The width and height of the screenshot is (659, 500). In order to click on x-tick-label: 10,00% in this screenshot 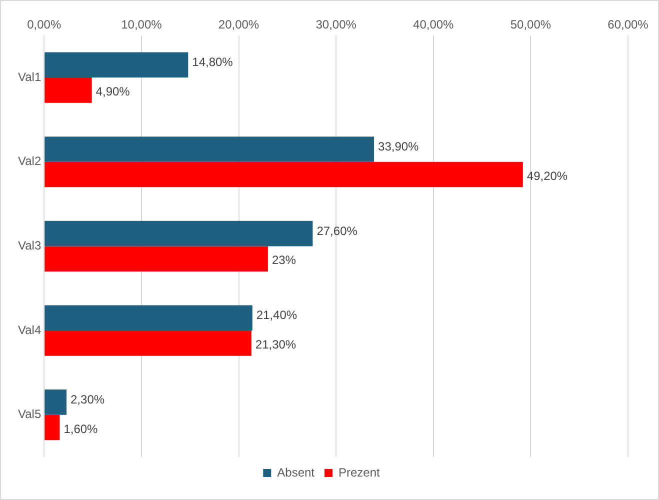, I will do `click(141, 25)`.